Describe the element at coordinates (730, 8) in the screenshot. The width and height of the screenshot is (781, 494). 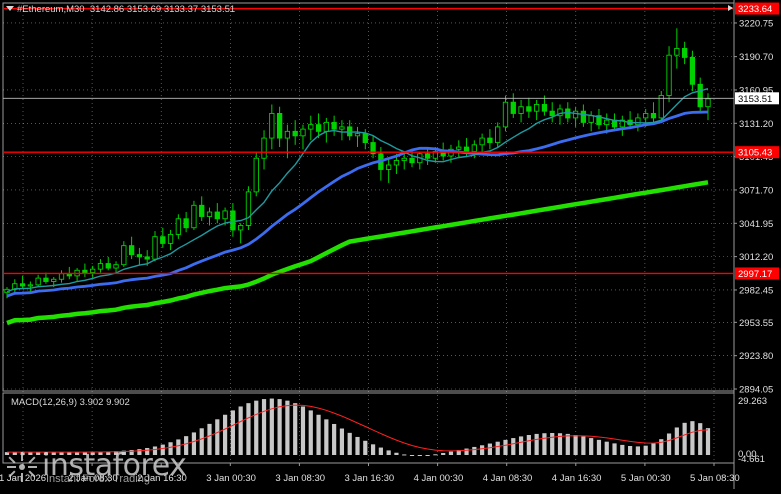
I see `shift-marker-icon` at that location.